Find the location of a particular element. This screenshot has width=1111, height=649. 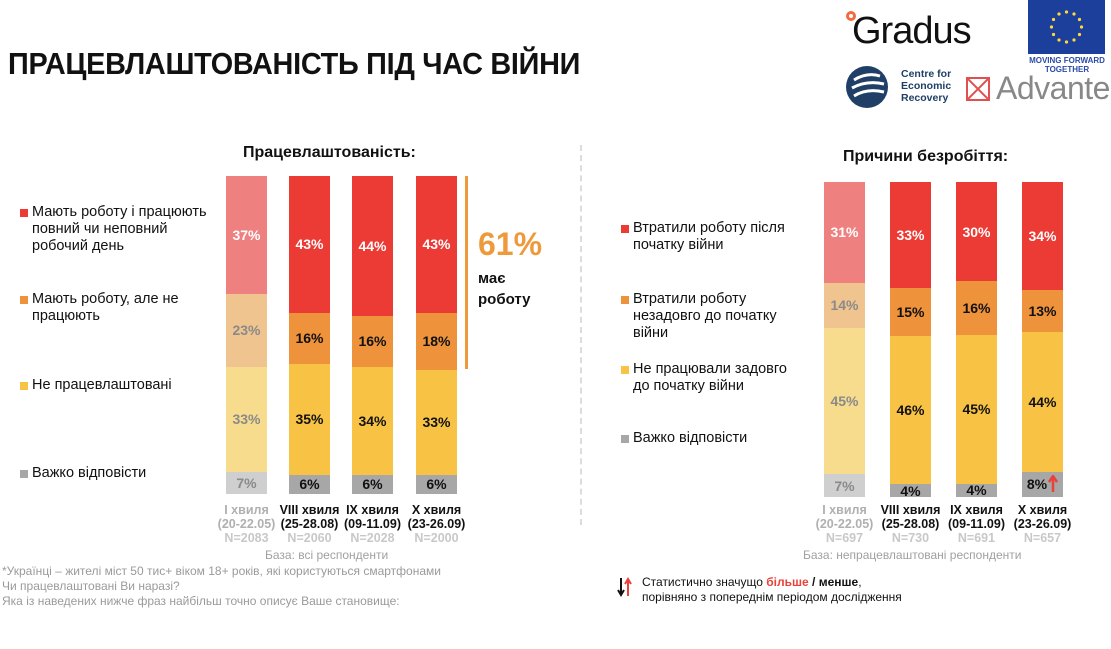

eu-caption: MOVING FORWARD TOGETHER is located at coordinates (1066, 65).